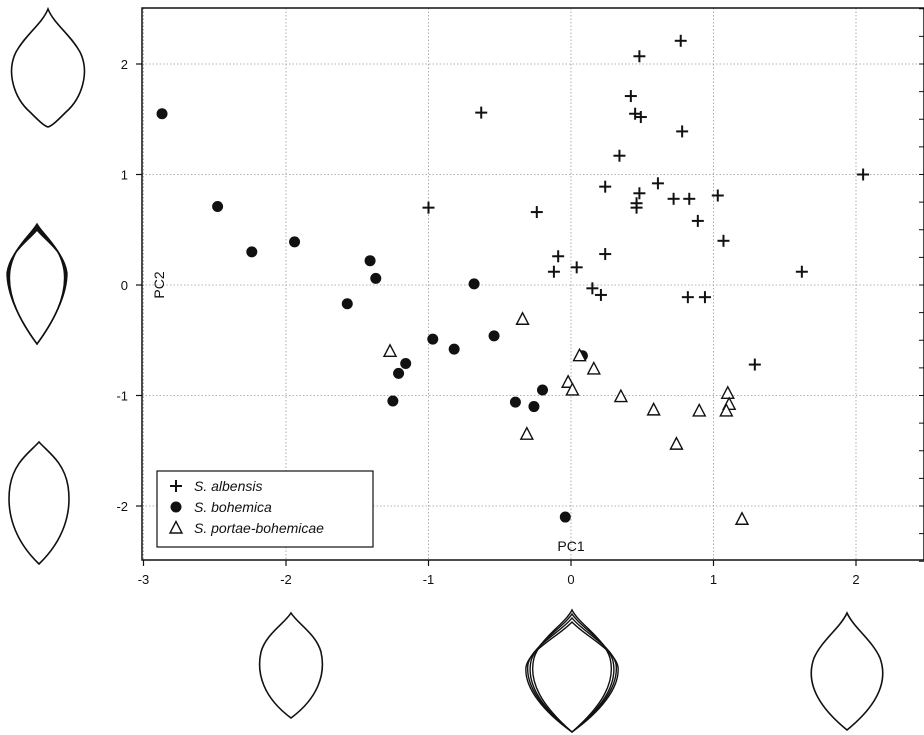 This screenshot has width=924, height=735. I want to click on x-tick-label: -3, so click(144, 579).